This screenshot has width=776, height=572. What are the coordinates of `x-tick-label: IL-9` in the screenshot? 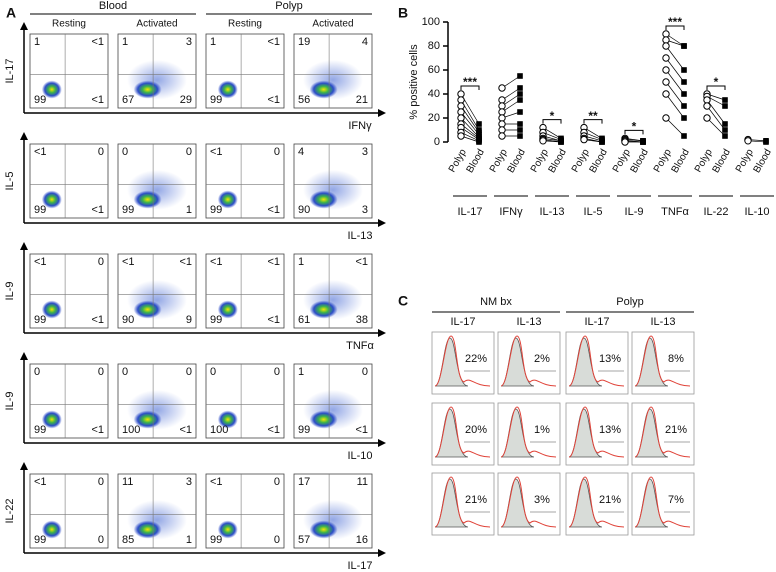 It's located at (634, 212).